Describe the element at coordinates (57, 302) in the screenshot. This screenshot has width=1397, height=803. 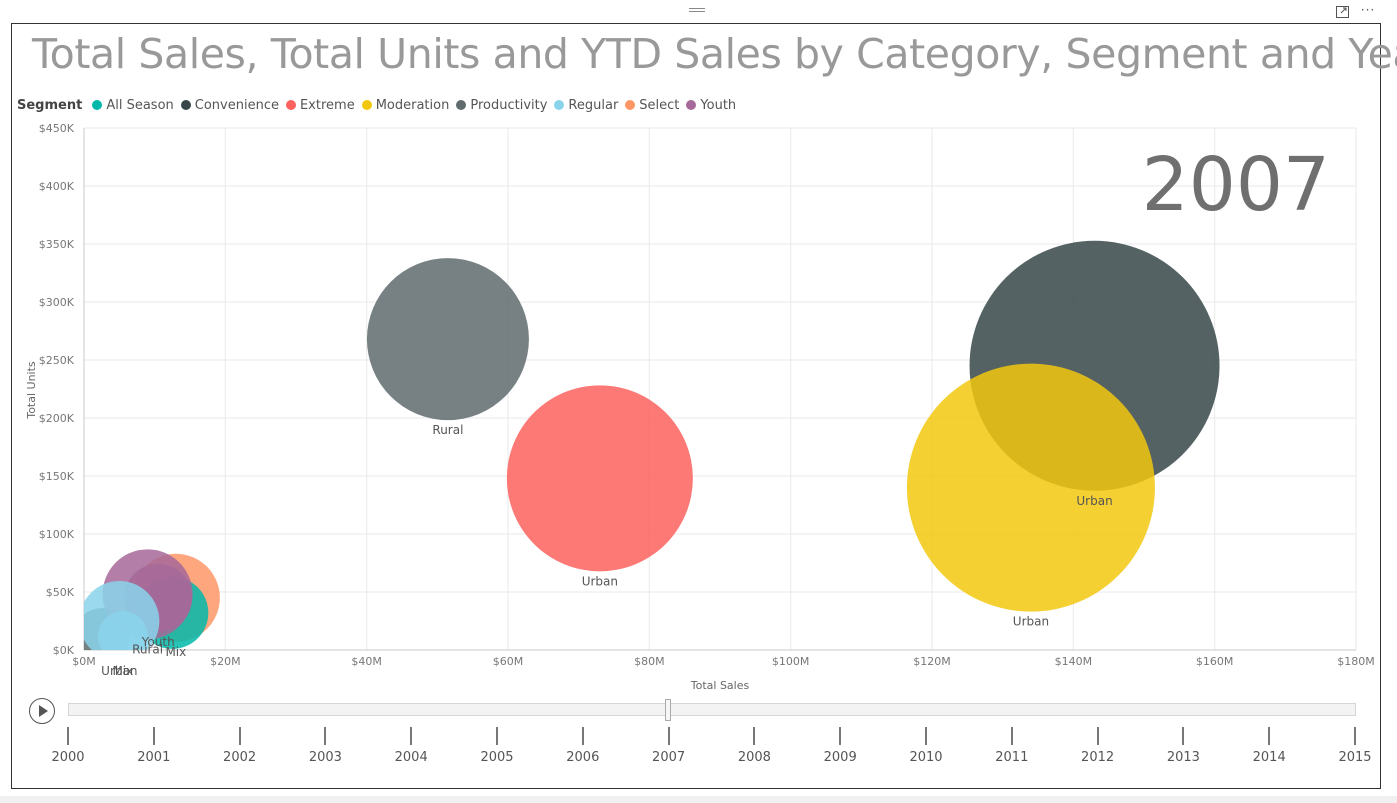
I see `y-tick-label: $300K` at that location.